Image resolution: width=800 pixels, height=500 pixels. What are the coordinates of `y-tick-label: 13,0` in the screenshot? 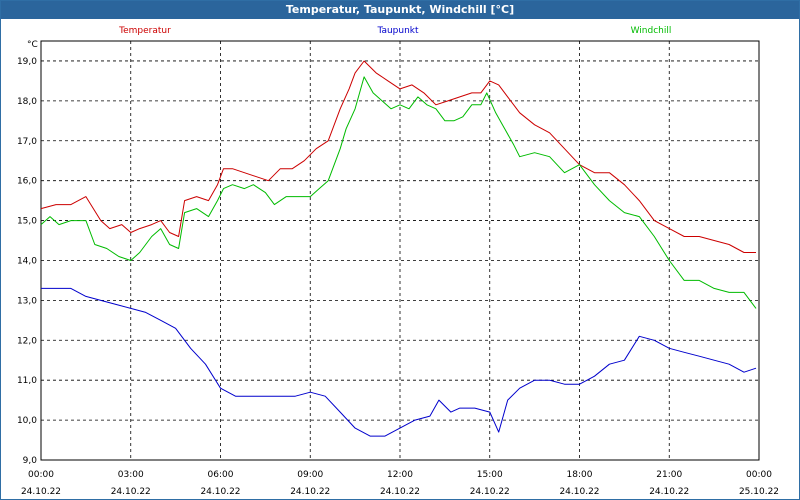 It's located at (27, 301).